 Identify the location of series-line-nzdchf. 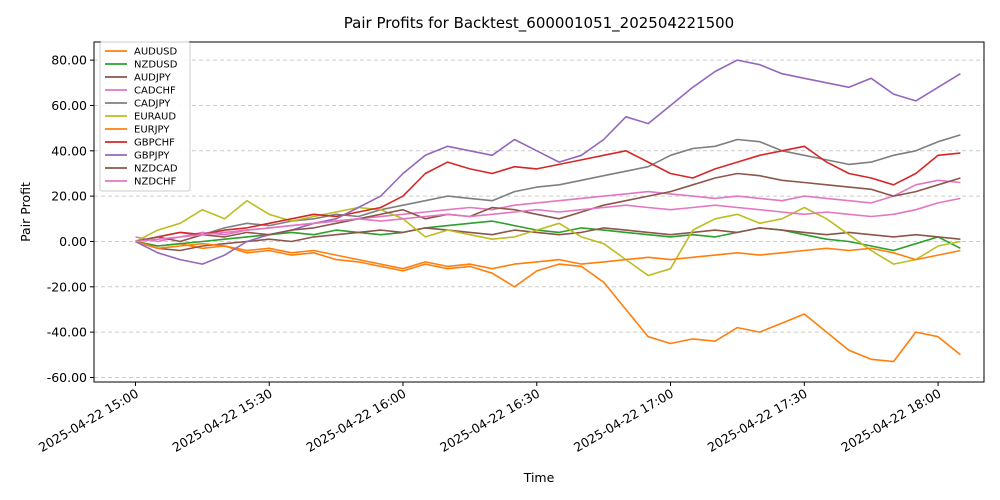
(548, 220).